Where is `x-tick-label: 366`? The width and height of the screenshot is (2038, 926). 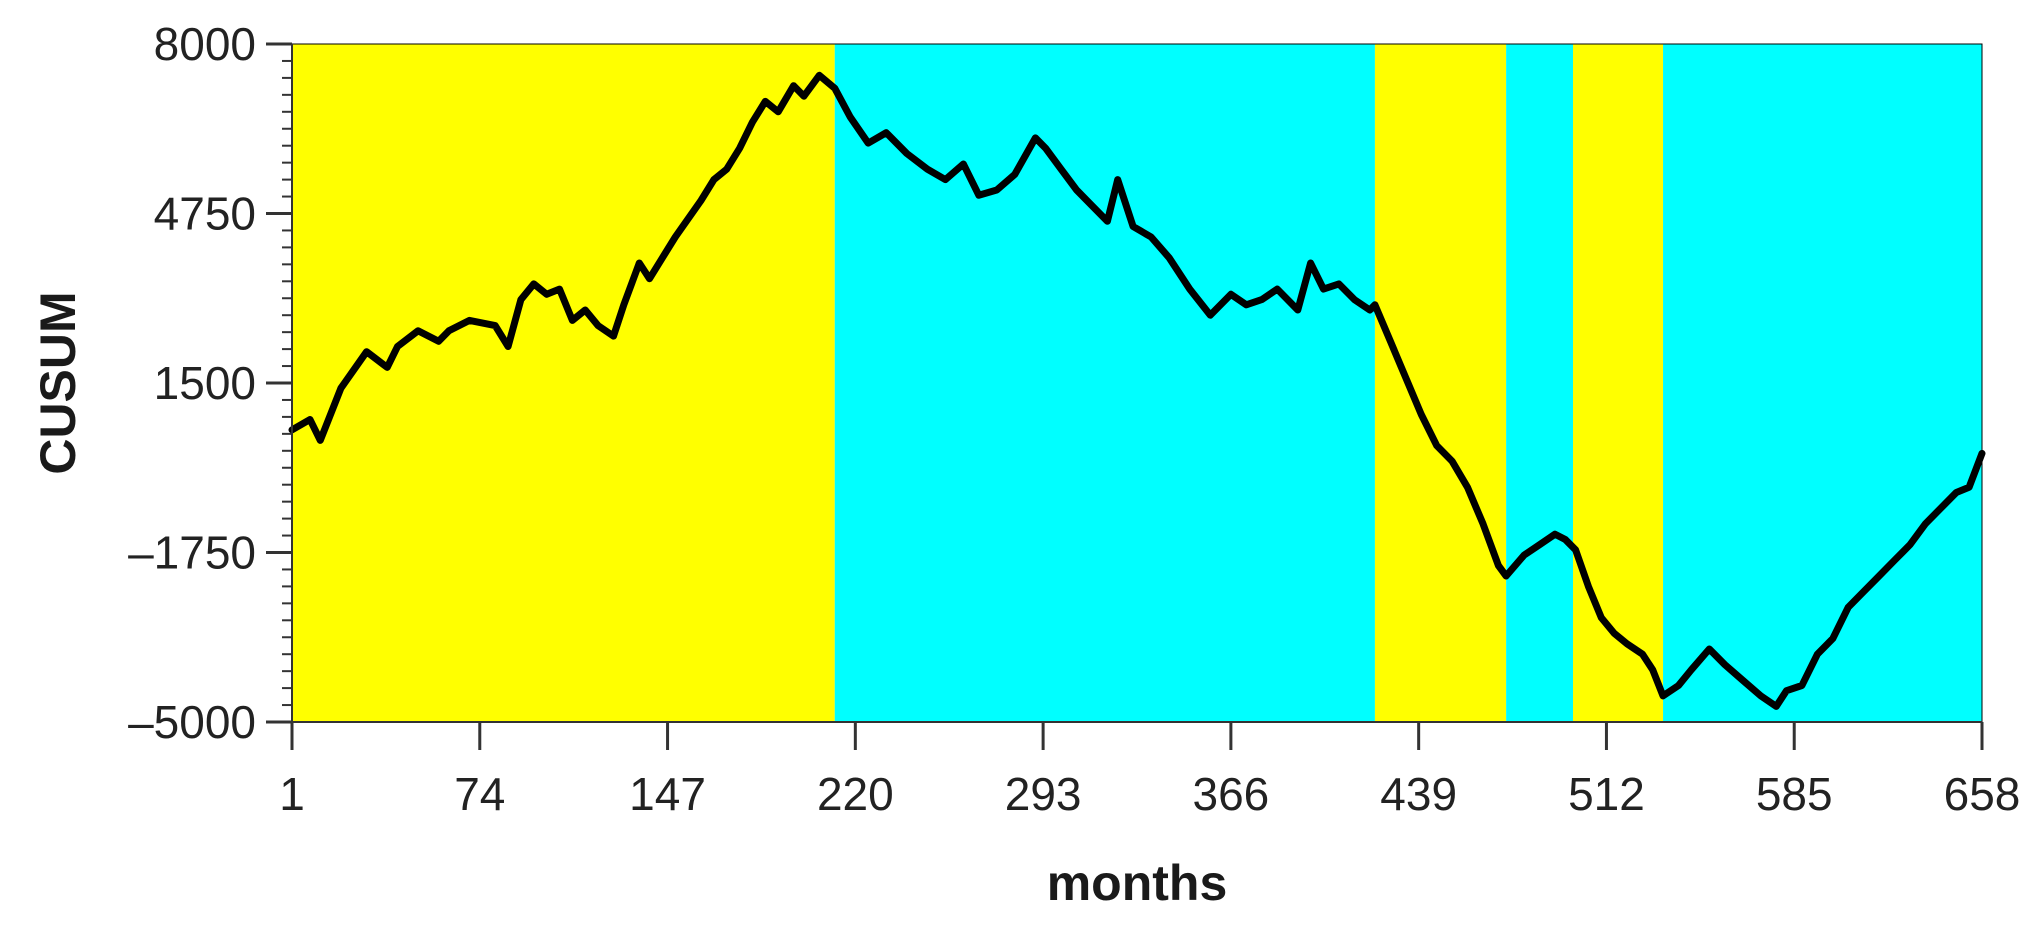
x-tick-label: 366 is located at coordinates (1231, 794).